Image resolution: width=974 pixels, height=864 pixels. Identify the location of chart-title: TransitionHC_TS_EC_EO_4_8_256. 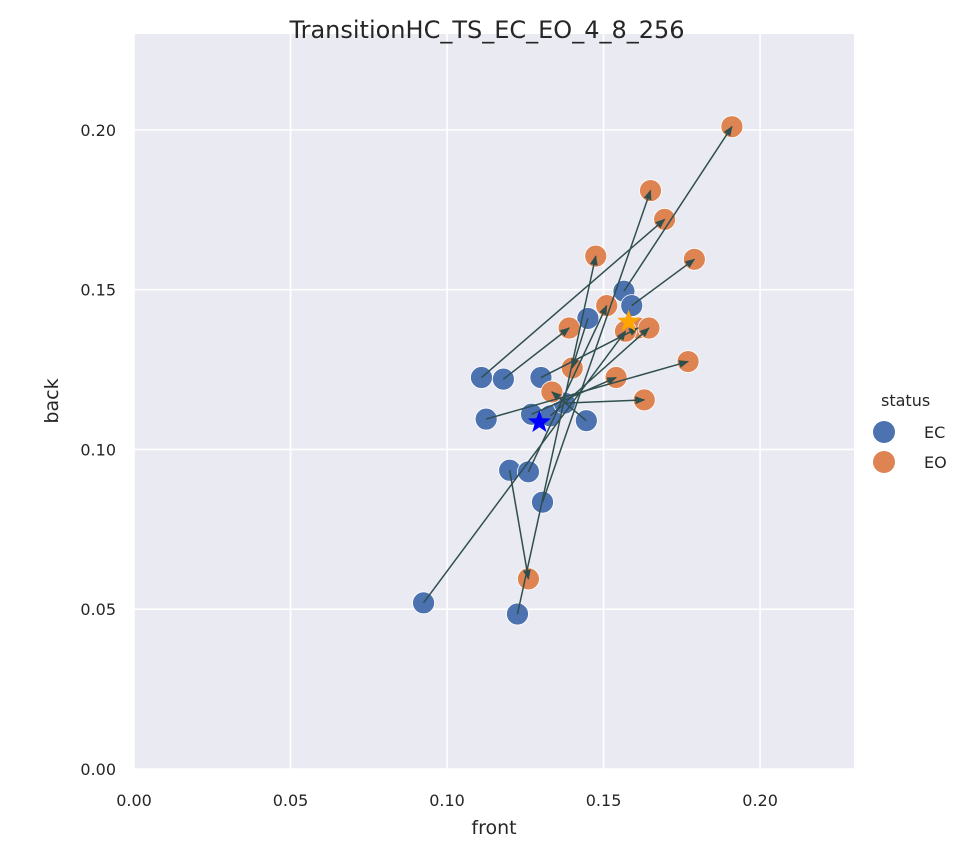
(486, 30).